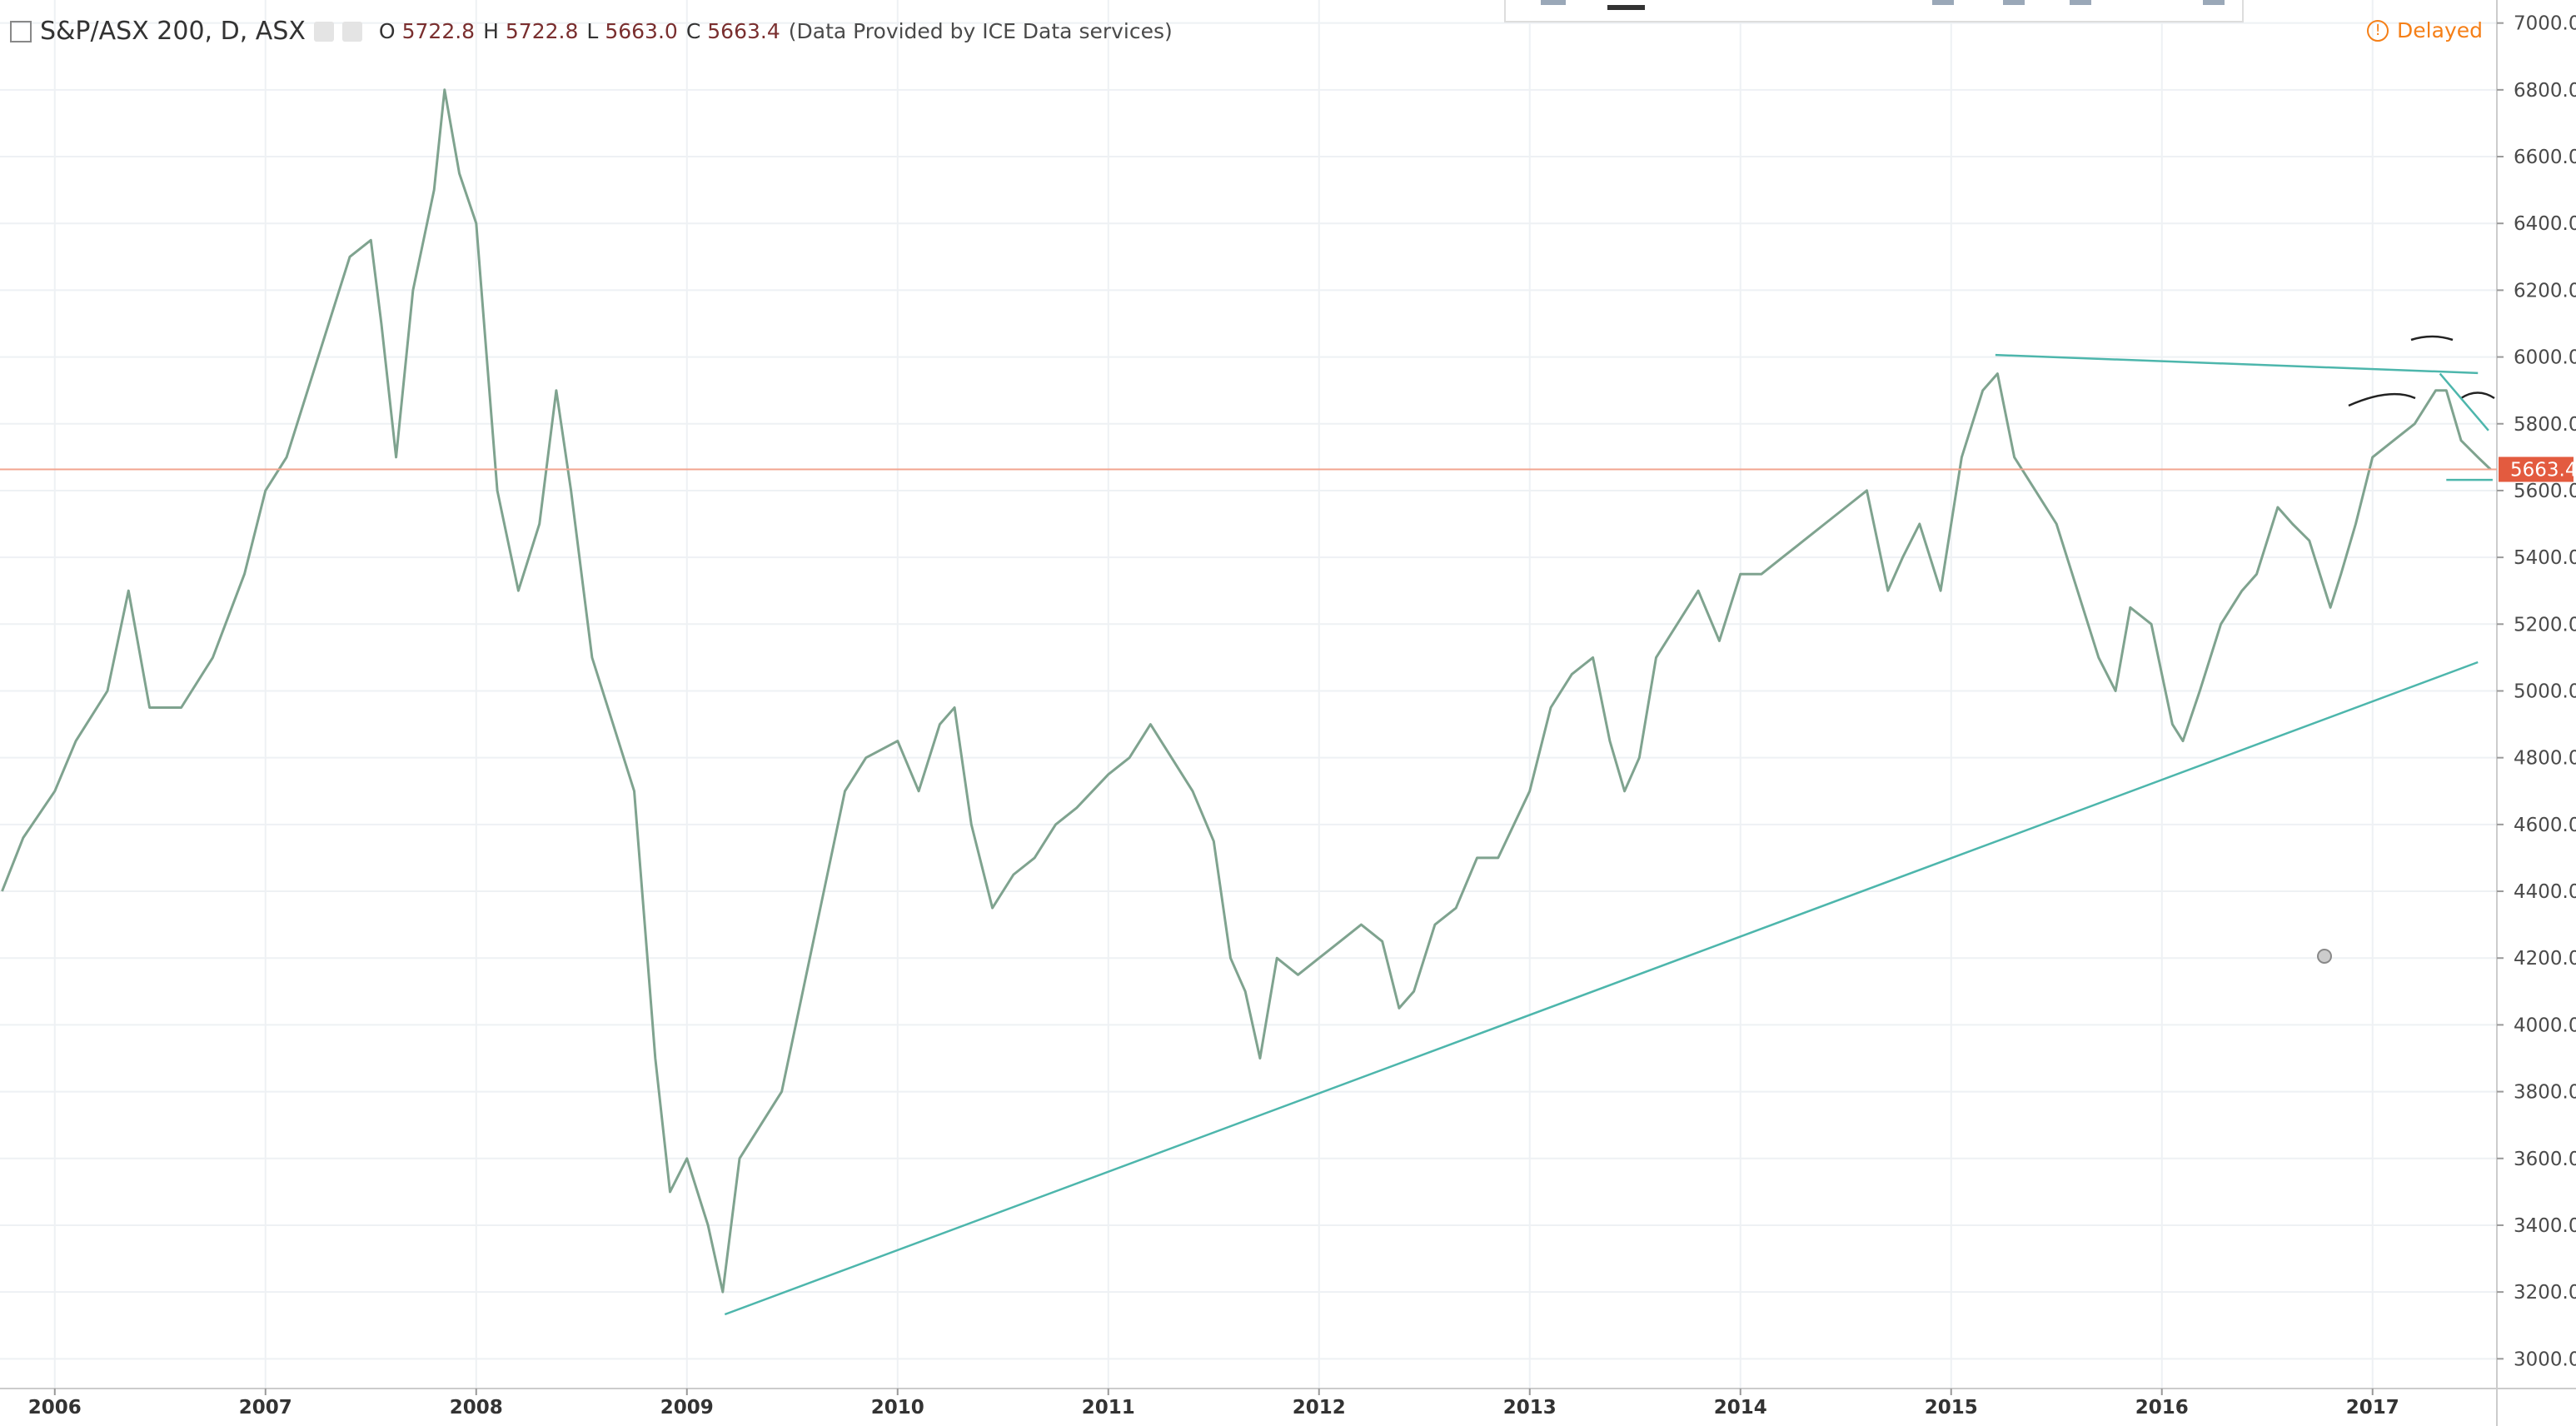 The image size is (2576, 1426). Describe the element at coordinates (323, 31) in the screenshot. I see `visibility-button` at that location.